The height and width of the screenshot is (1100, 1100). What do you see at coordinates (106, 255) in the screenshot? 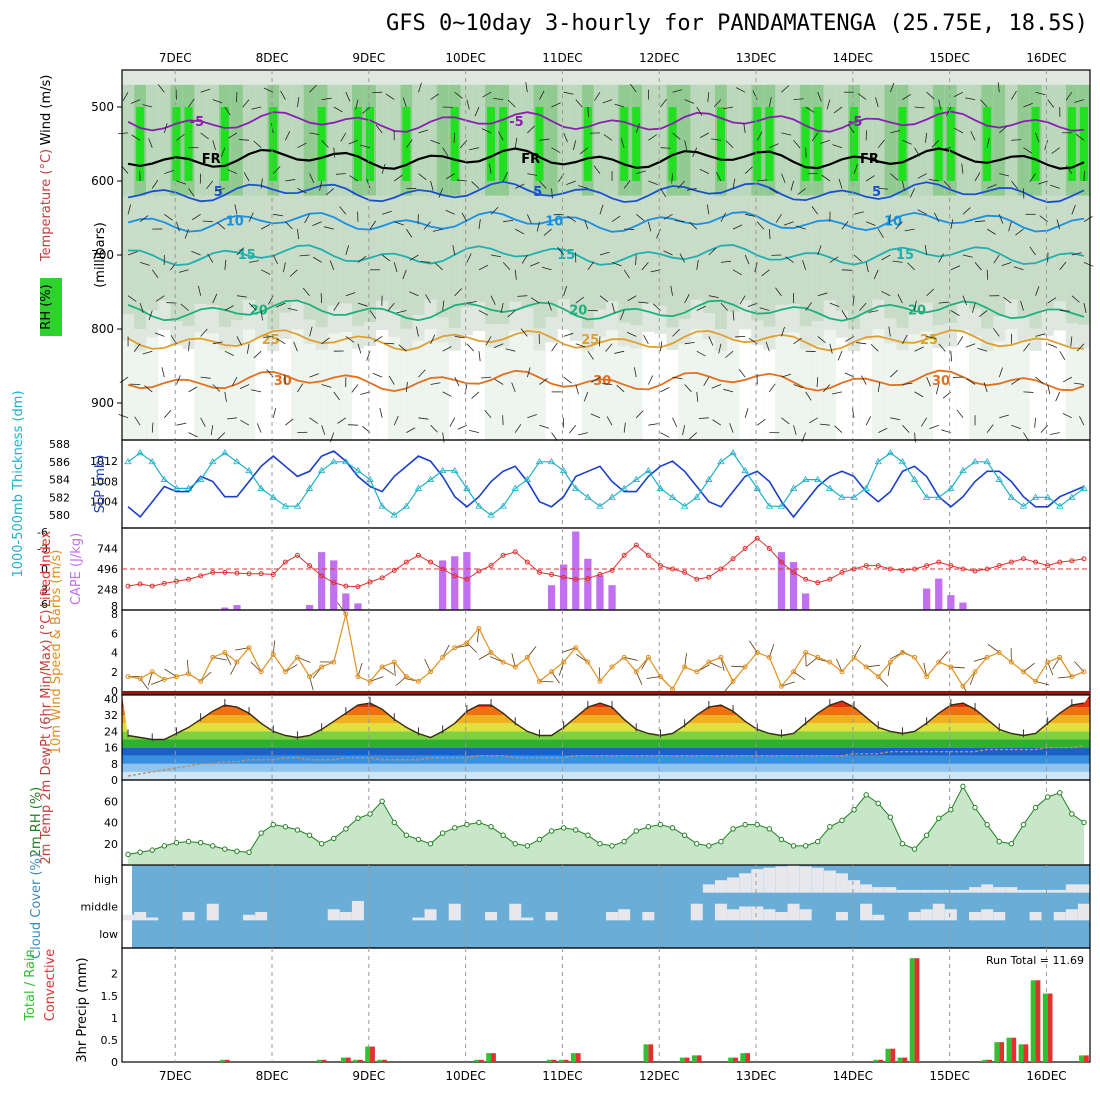
I see `upper-y-axis: 500 600 700 800 900` at bounding box center [106, 255].